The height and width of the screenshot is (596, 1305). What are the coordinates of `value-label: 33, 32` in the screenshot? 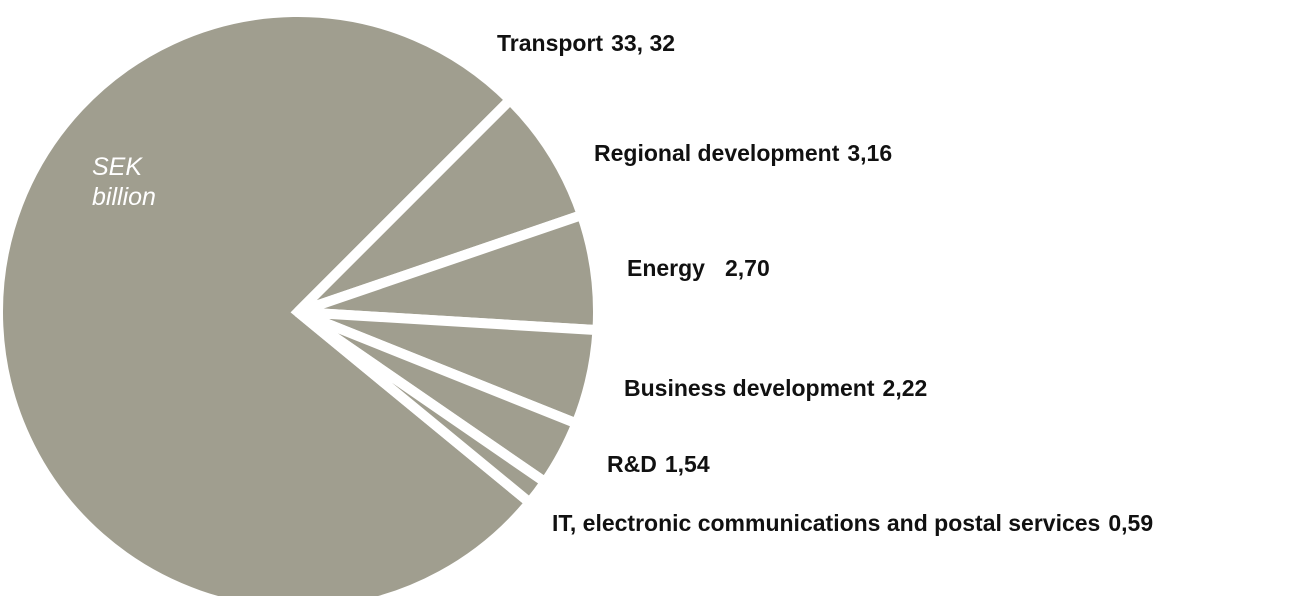 It's located at (643, 43).